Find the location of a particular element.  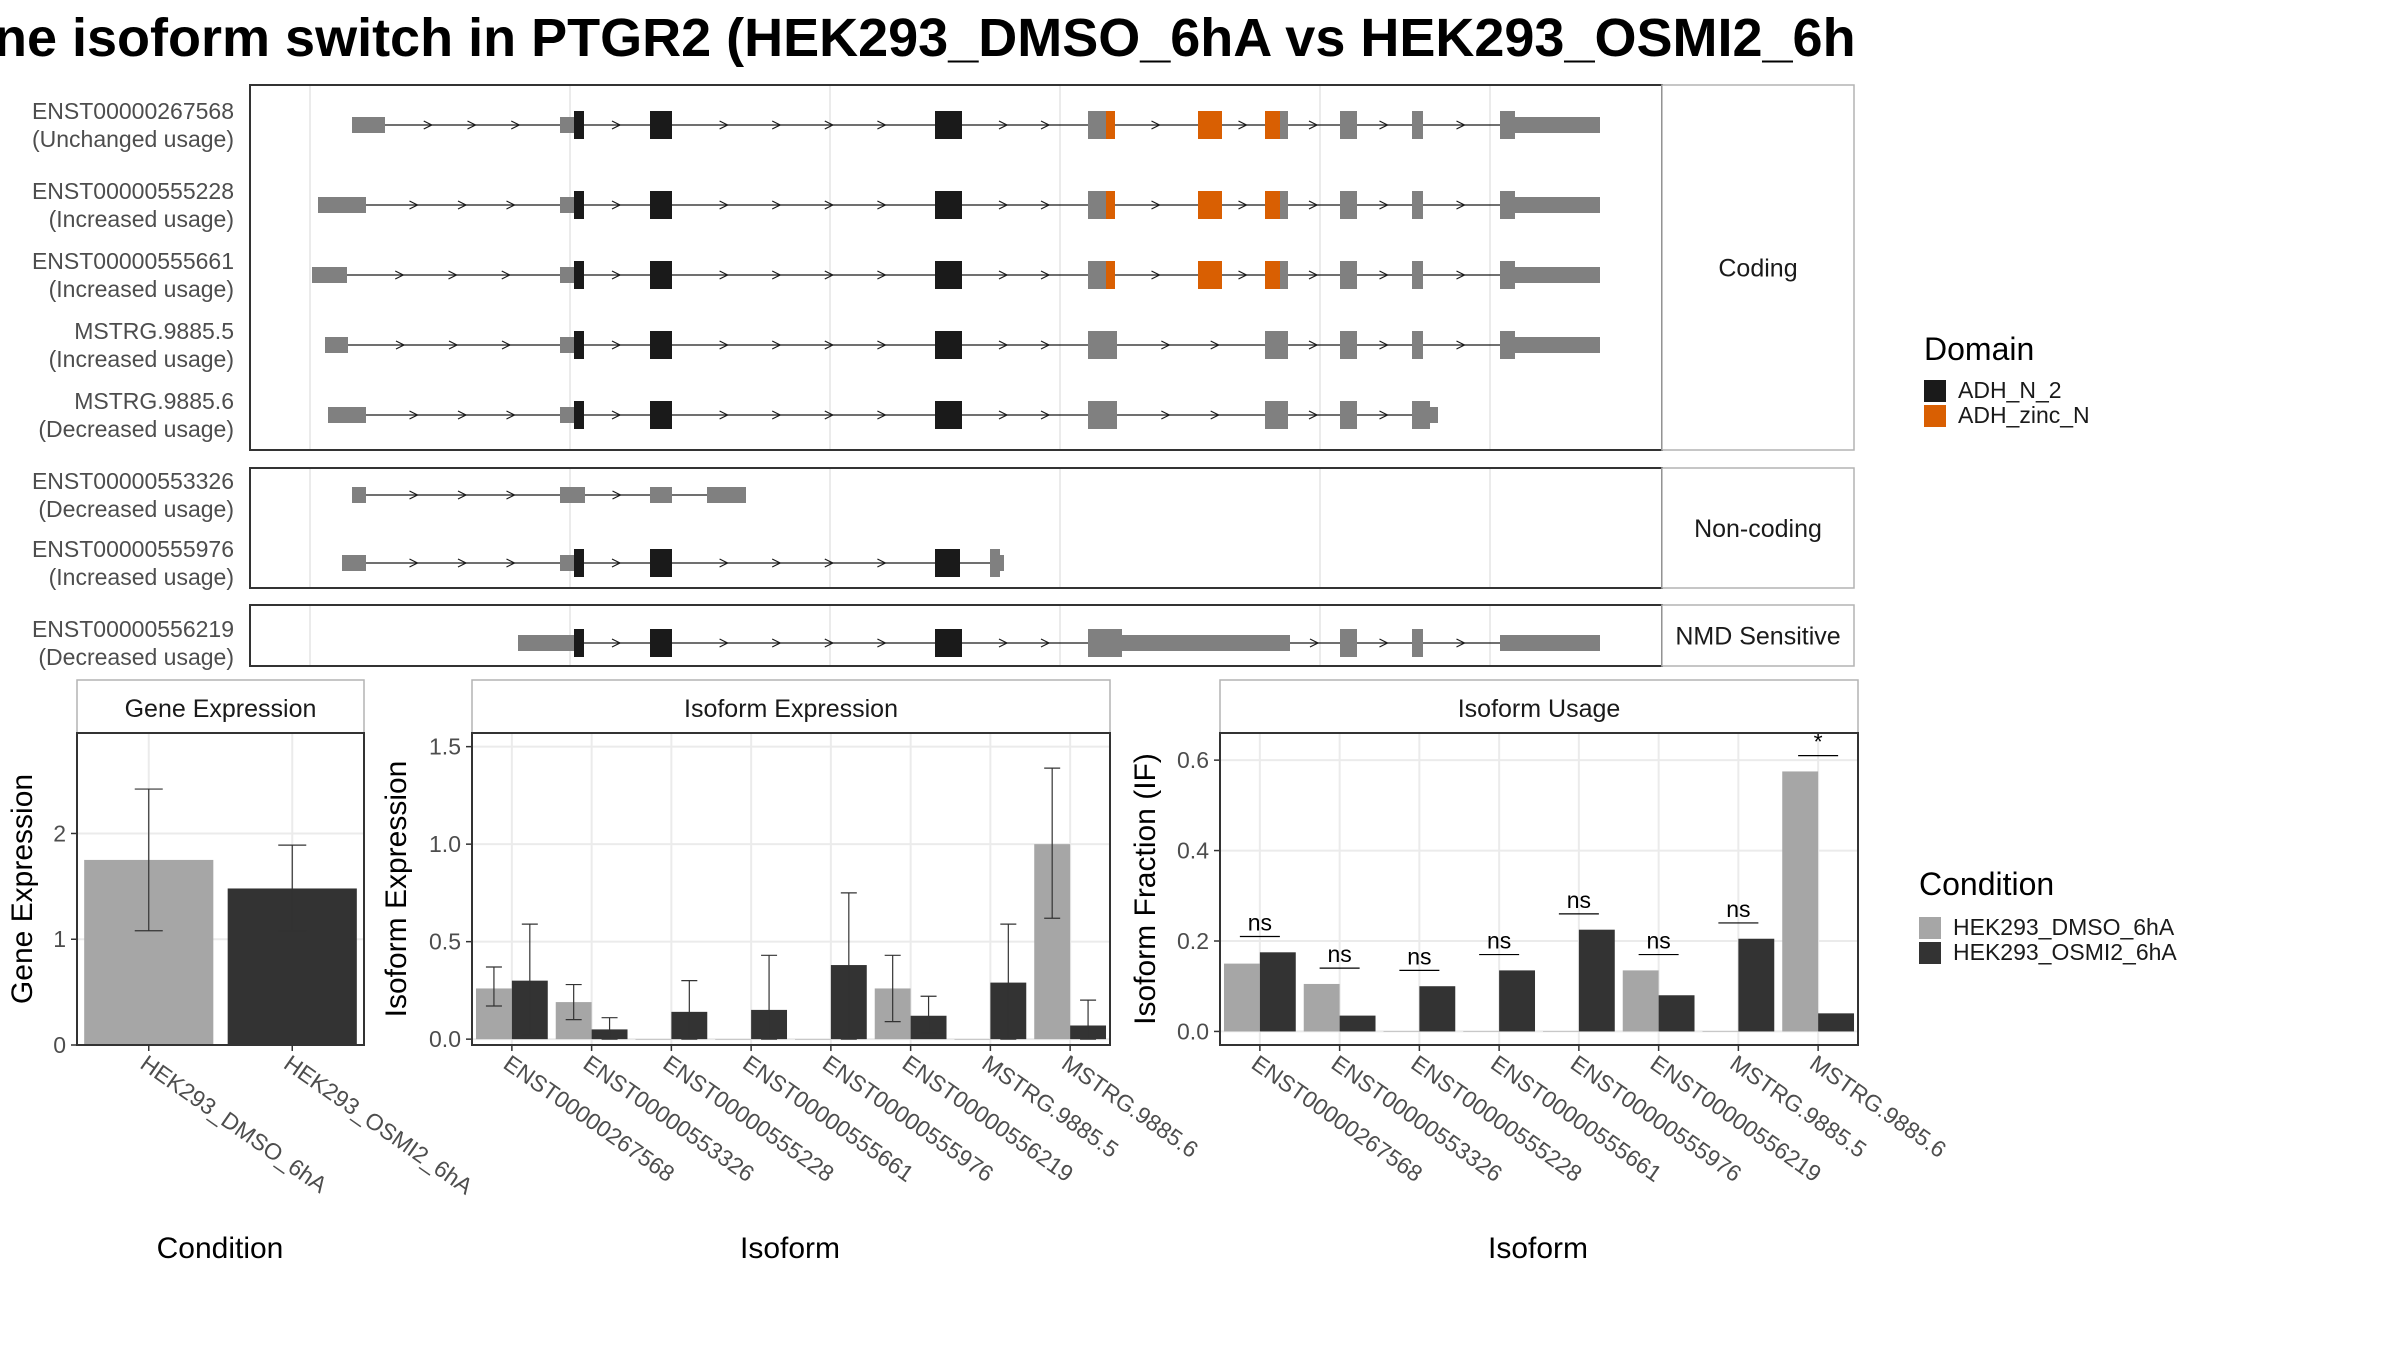

significance-label: * is located at coordinates (1818, 742).